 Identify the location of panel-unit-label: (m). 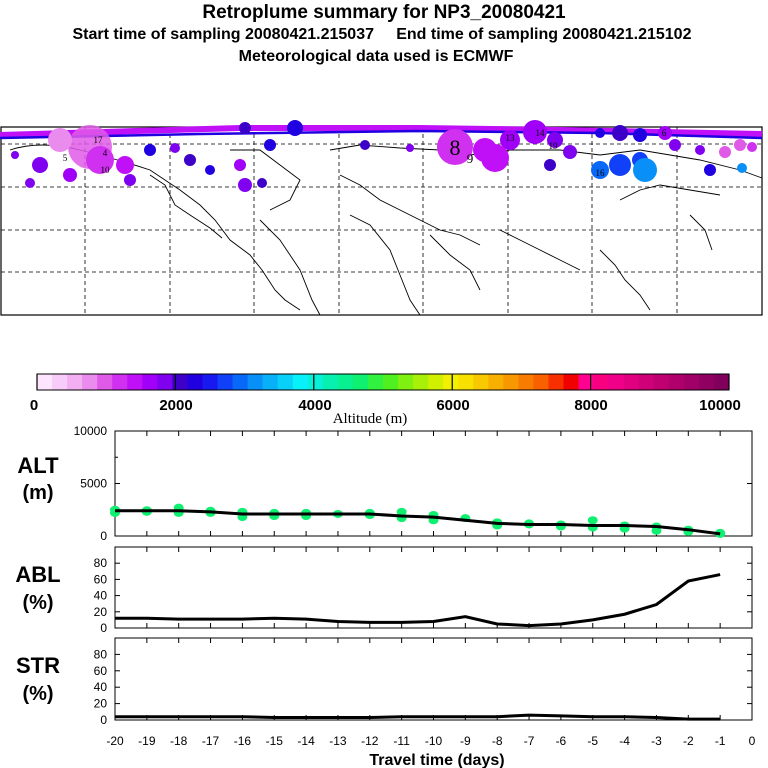
(37, 493).